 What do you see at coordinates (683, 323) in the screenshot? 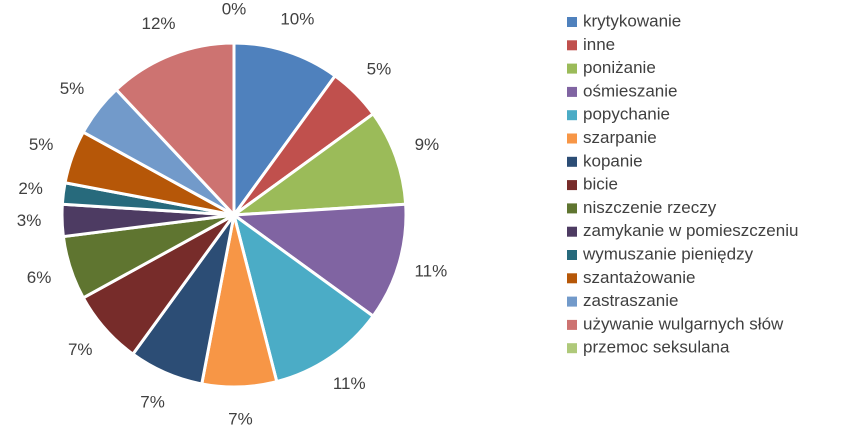
I see `legend-label: używanie wulgarnych słów` at bounding box center [683, 323].